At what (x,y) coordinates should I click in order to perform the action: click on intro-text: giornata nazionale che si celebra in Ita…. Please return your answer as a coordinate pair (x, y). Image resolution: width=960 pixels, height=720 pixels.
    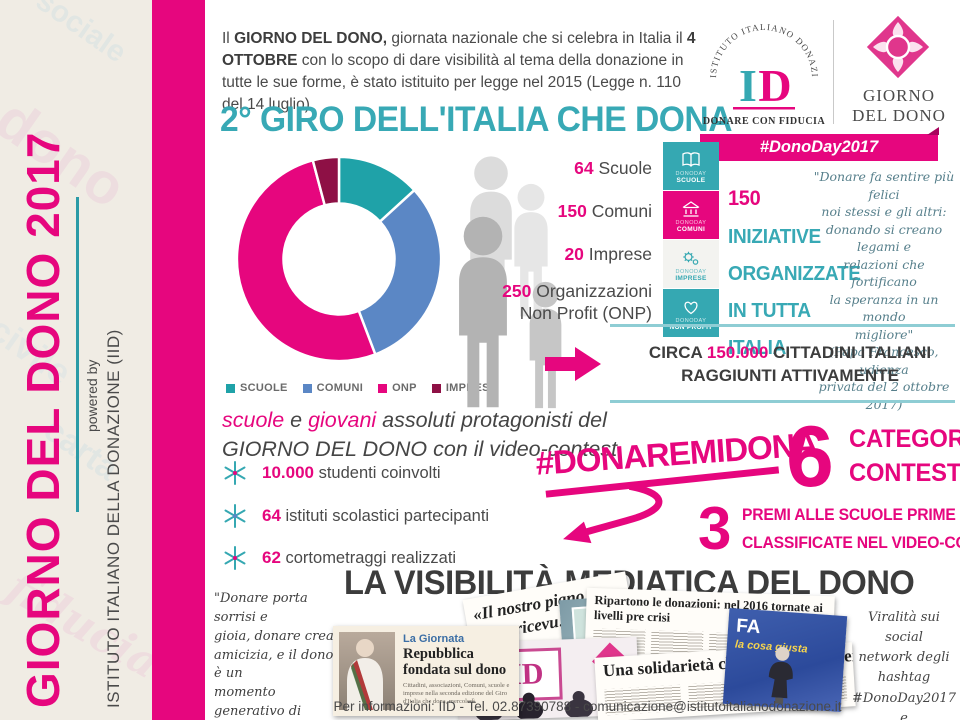
    Looking at the image, I should click on (537, 38).